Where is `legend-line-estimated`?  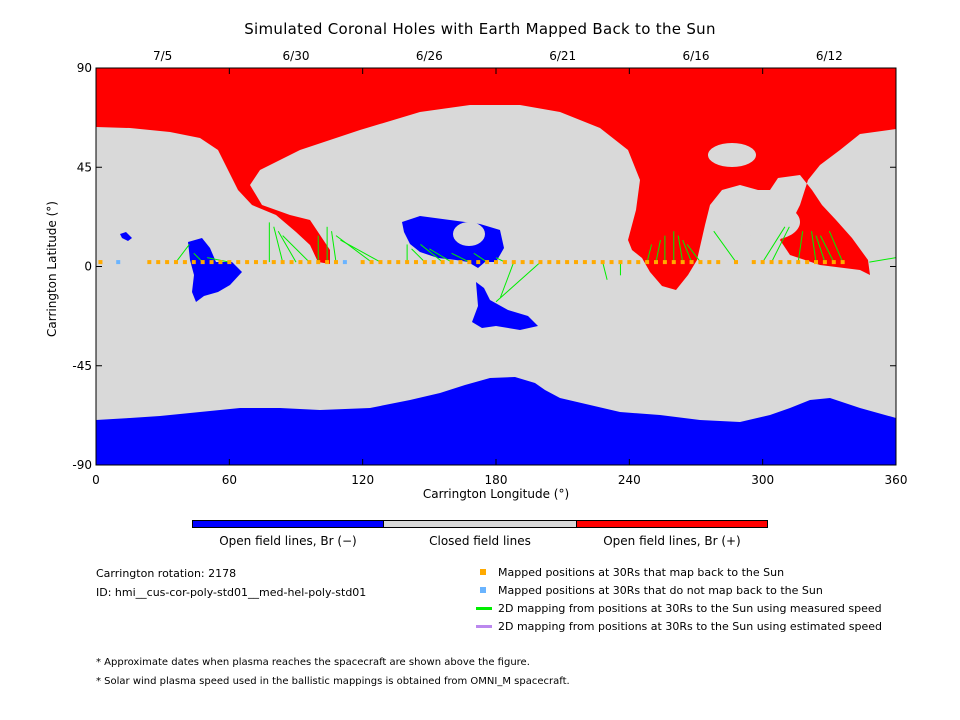 legend-line-estimated is located at coordinates (484, 626).